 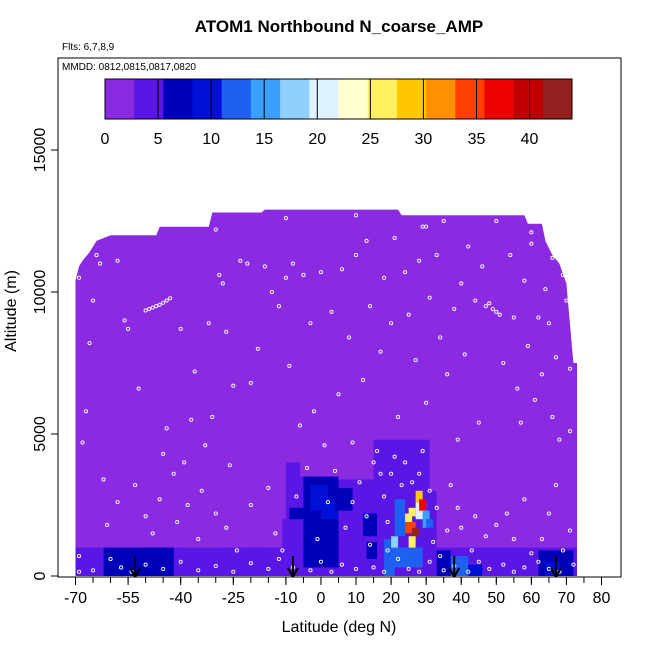 I want to click on x-tick-label: 10, so click(x=356, y=598).